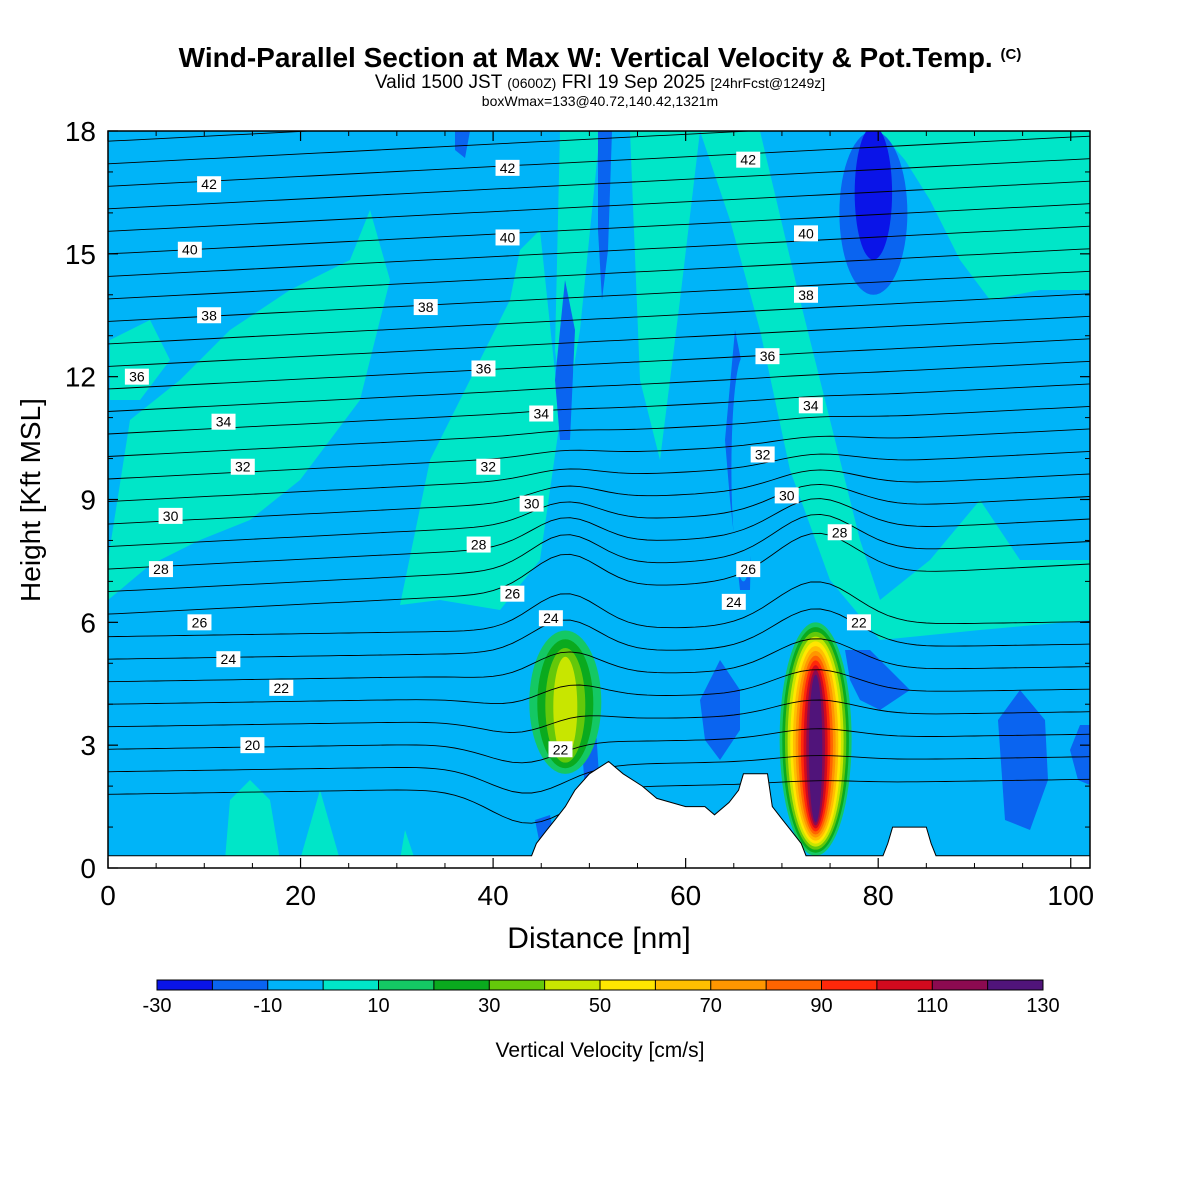  I want to click on theta-label-text: 38, so click(209, 315).